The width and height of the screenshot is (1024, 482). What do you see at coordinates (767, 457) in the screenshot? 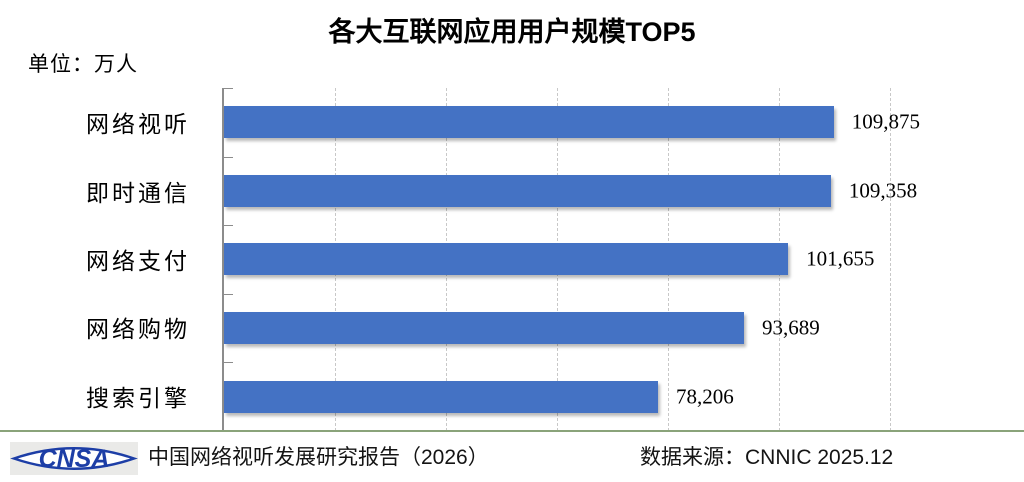
I see `data-source-text: 数据来源：CNNIC 2025.12` at bounding box center [767, 457].